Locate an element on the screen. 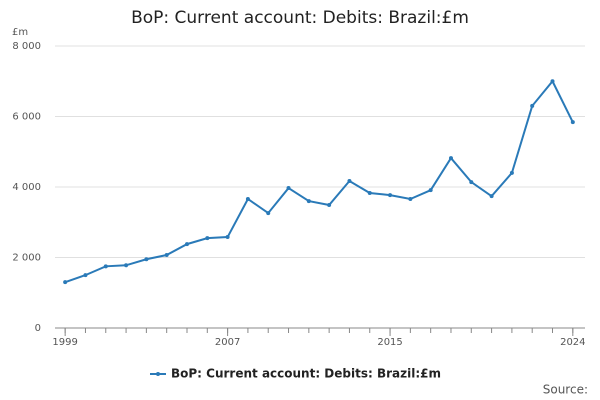 The width and height of the screenshot is (600, 400). y-tick-label: 8 000 is located at coordinates (26, 46).